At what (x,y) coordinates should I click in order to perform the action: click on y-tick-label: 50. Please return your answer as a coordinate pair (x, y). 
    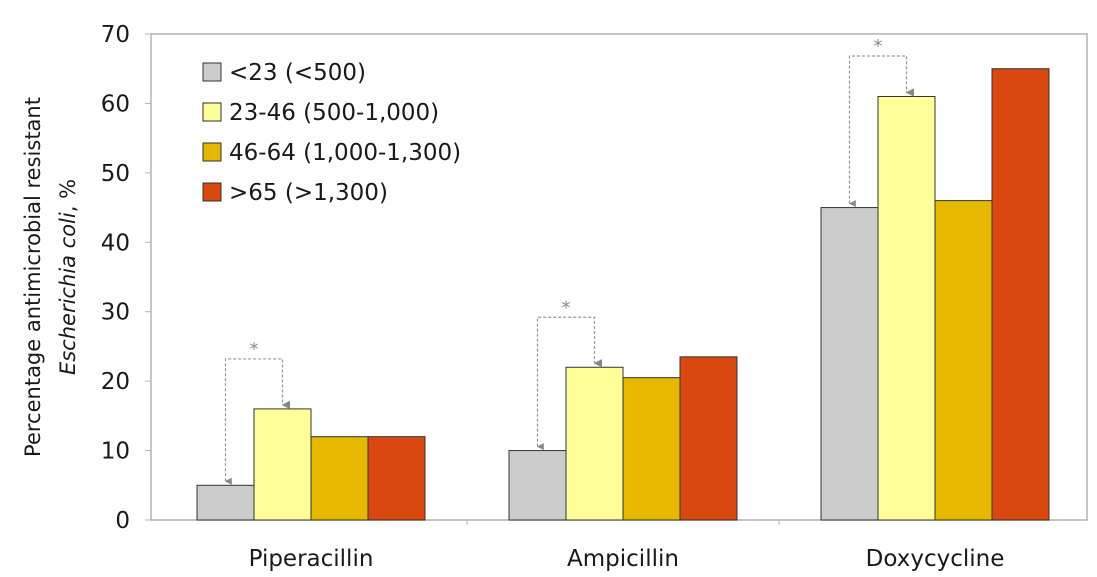
    Looking at the image, I should click on (115, 174).